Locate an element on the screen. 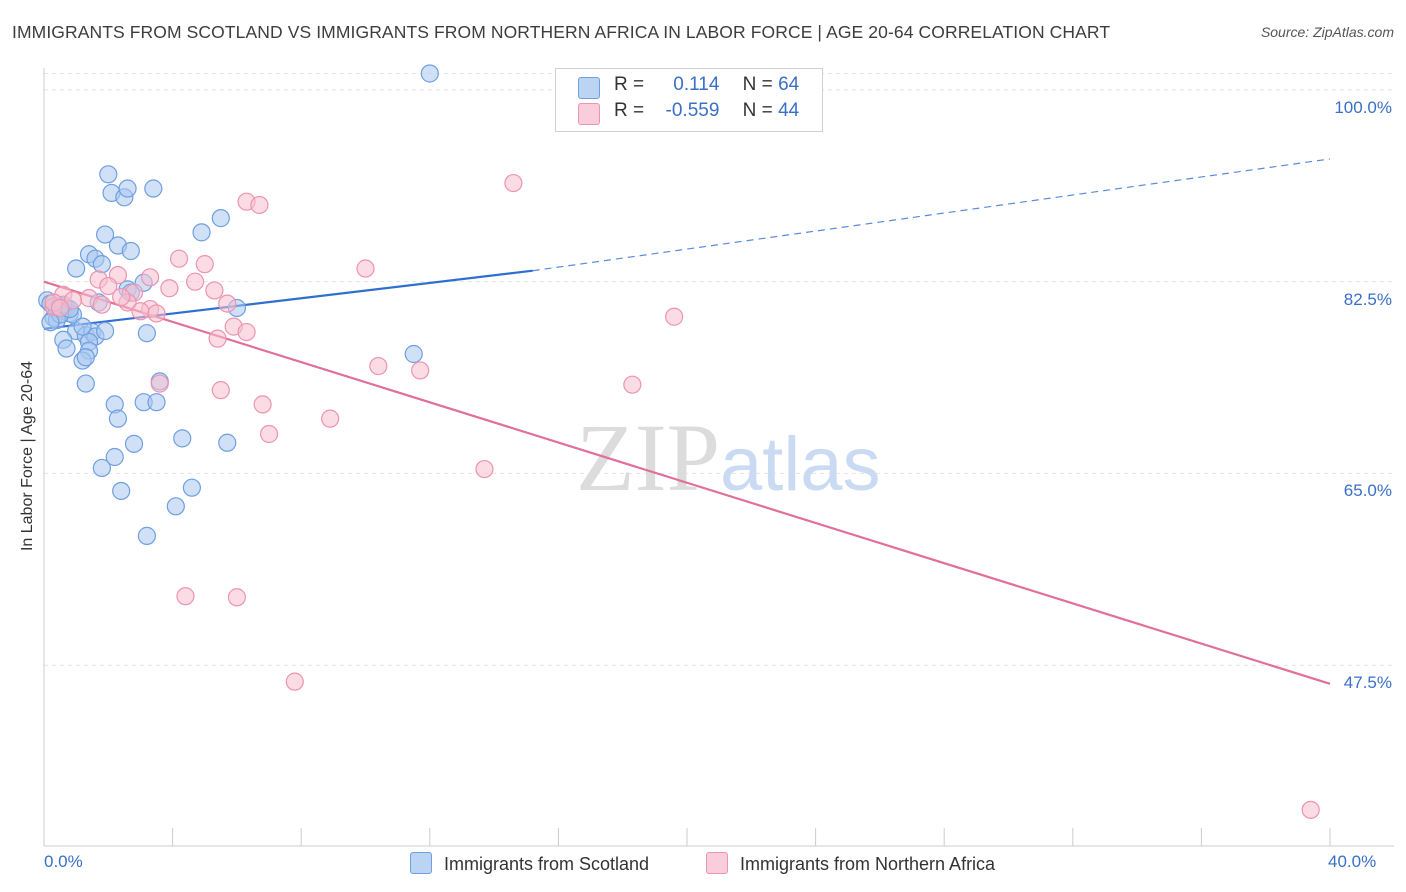  legend-n-value-scotland: 64 is located at coordinates (789, 84).